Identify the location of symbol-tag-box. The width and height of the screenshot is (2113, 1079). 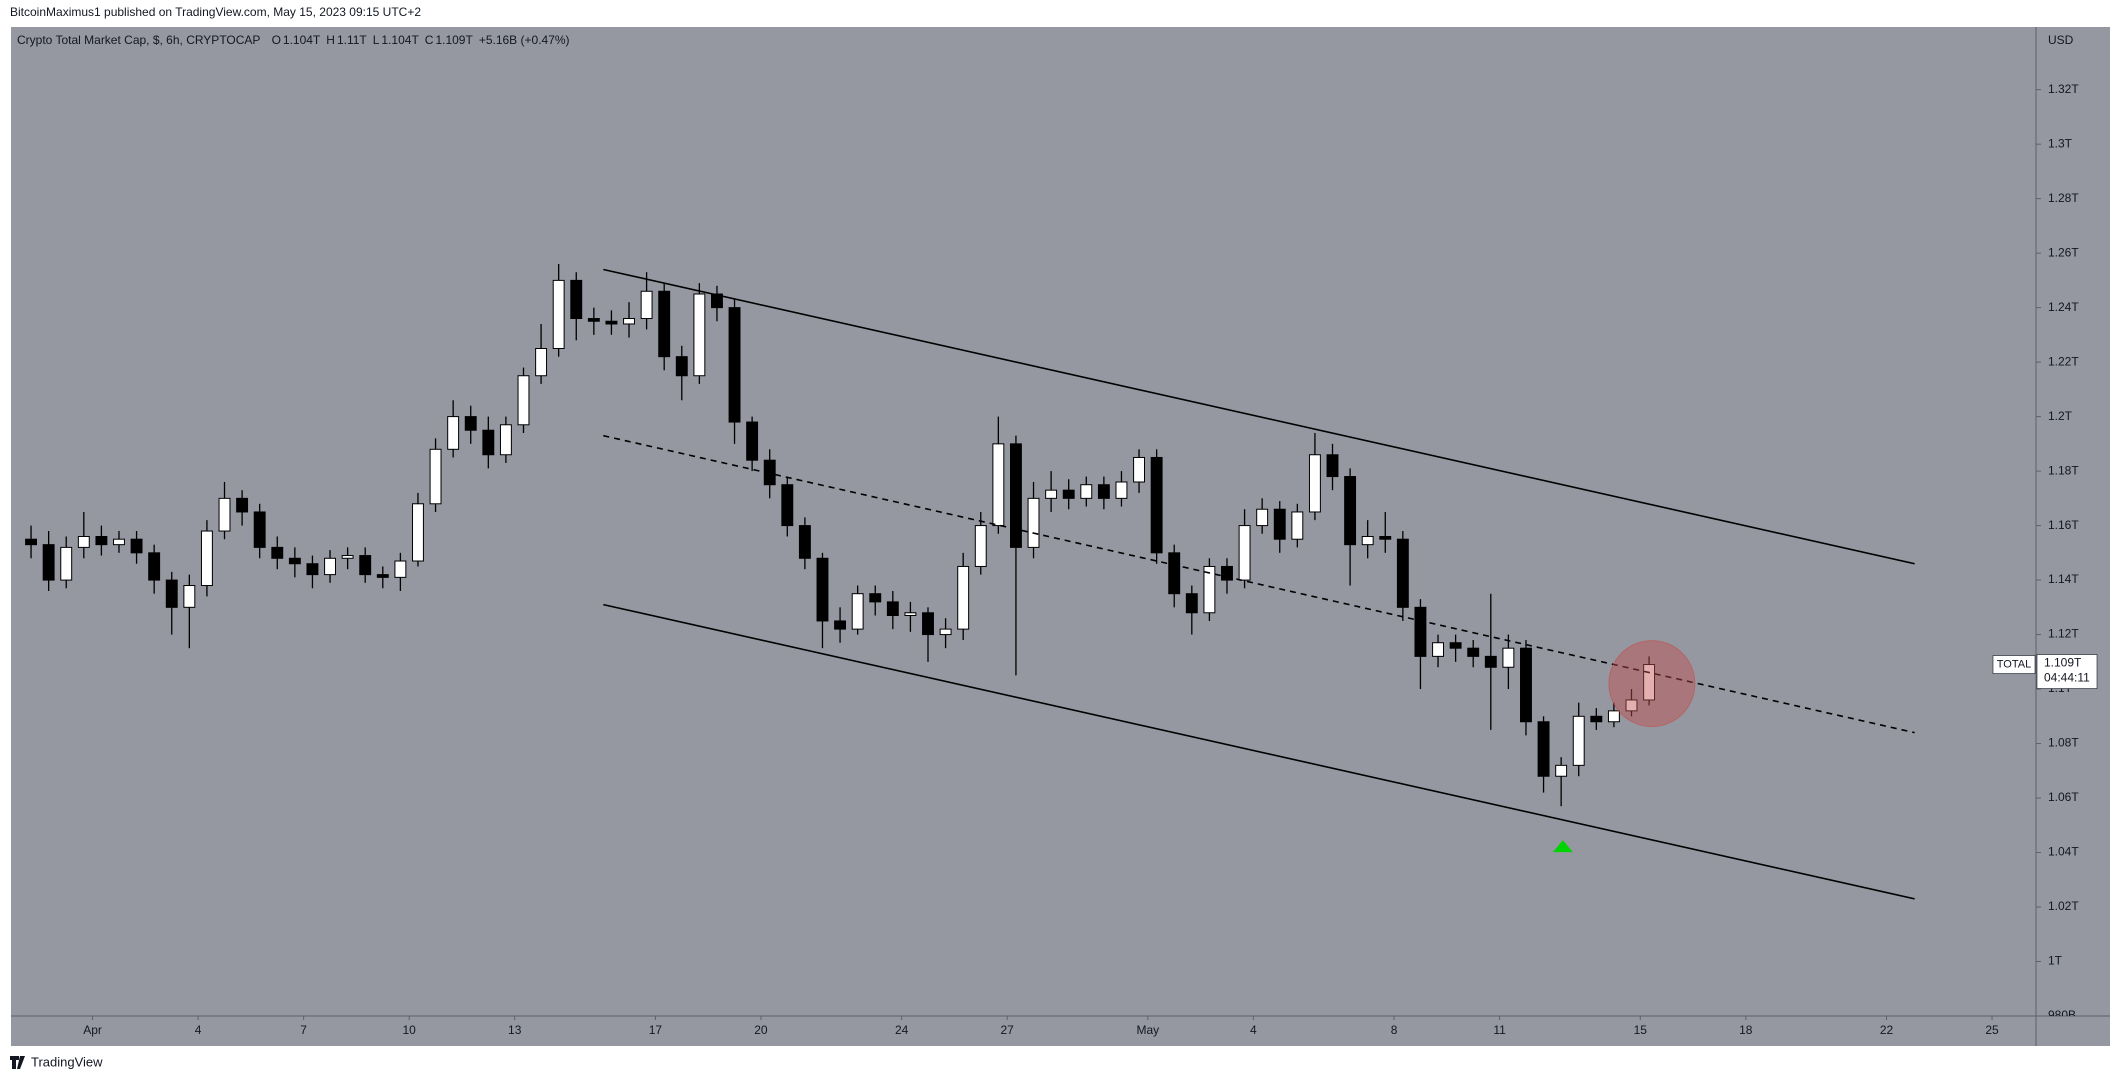
(2014, 664).